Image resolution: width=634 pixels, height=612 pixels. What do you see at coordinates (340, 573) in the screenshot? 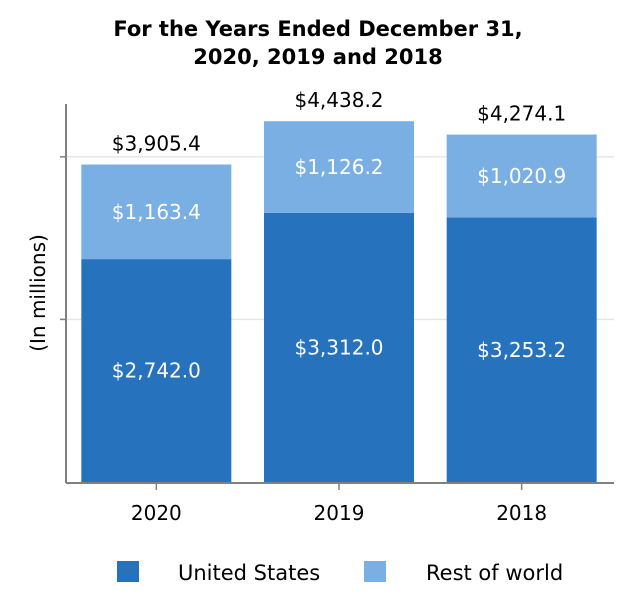
I see `legend: United States Rest of world` at bounding box center [340, 573].